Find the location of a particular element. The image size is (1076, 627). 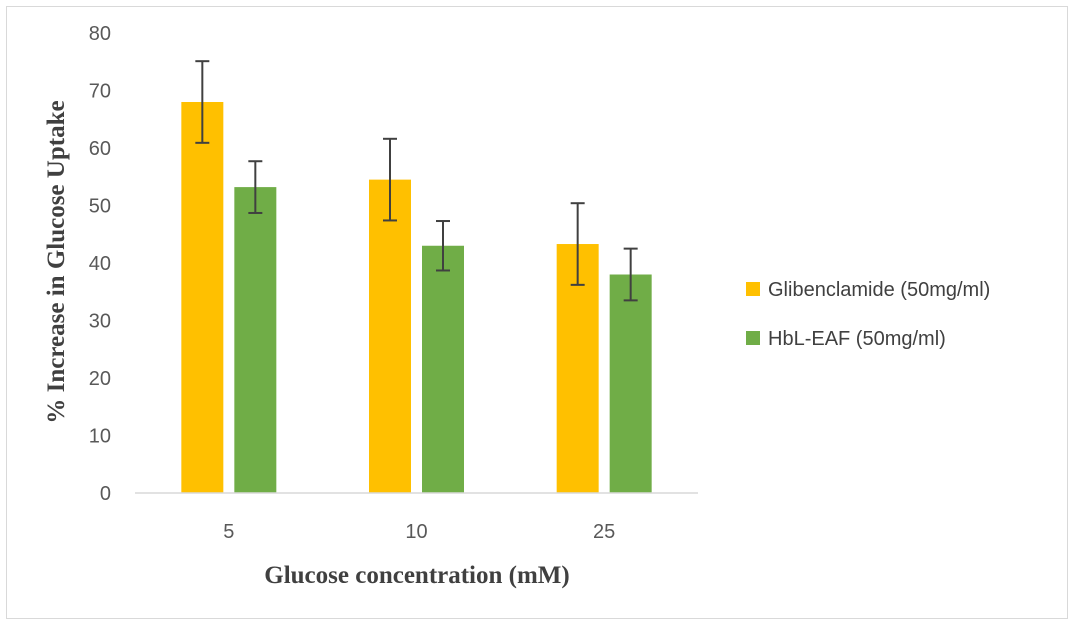

y-tick-label: 40 is located at coordinates (100, 264).